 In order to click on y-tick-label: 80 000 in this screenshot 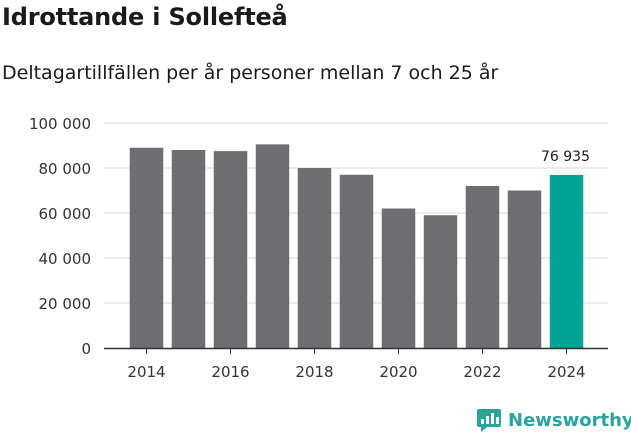, I will do `click(65, 169)`.